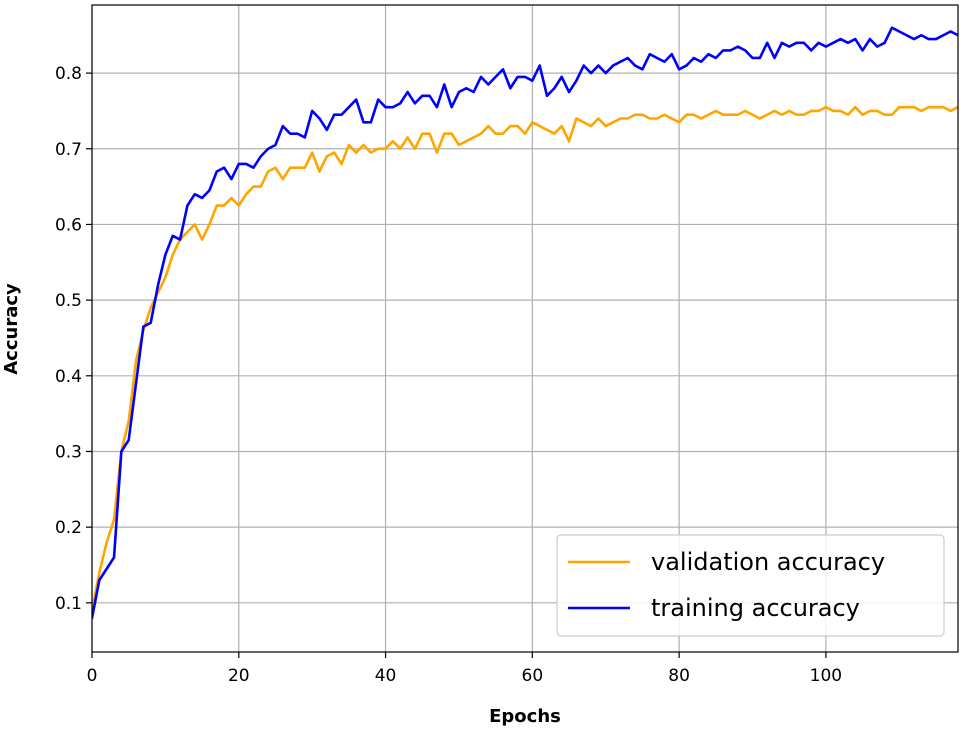  Describe the element at coordinates (826, 676) in the screenshot. I see `x-tick-label: 100` at that location.